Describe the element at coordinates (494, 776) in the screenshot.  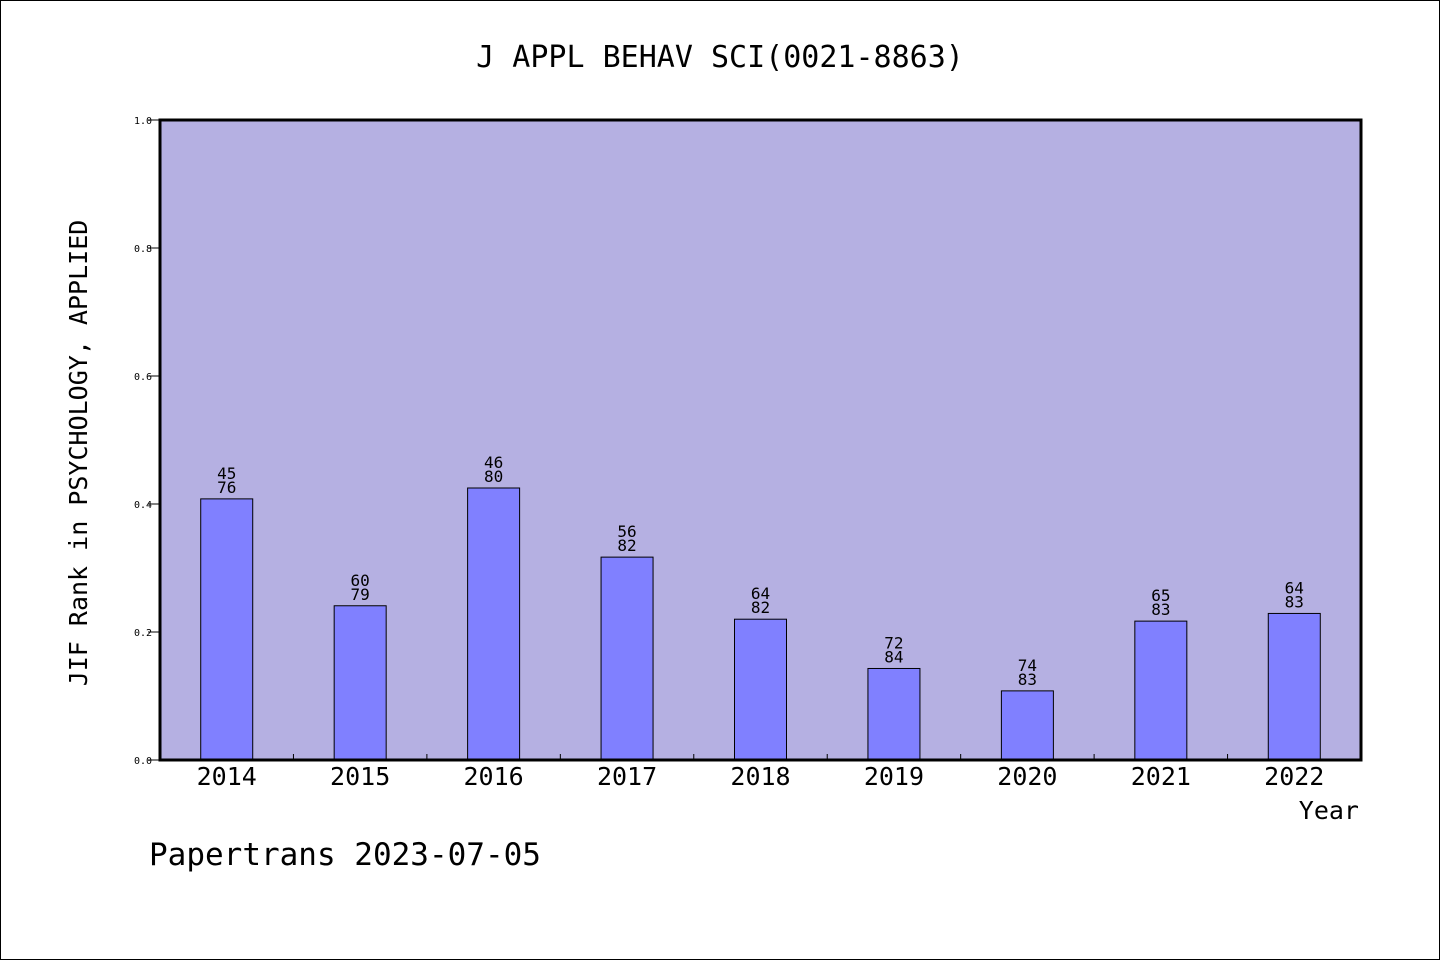
I see `x-tick-label-2016: 2016` at that location.